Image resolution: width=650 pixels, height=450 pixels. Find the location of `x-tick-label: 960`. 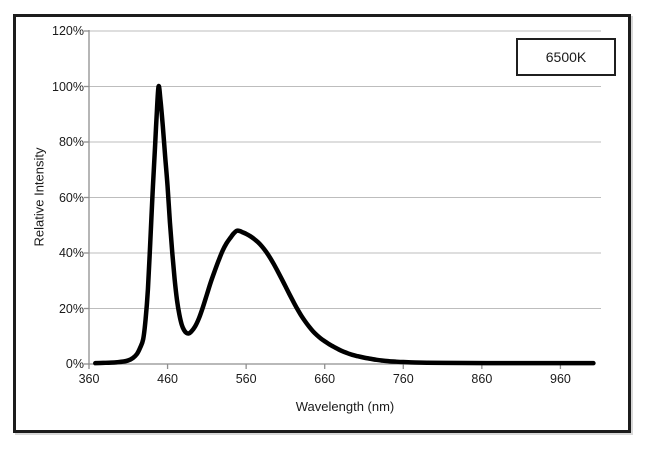

x-tick-label: 960 is located at coordinates (560, 379).